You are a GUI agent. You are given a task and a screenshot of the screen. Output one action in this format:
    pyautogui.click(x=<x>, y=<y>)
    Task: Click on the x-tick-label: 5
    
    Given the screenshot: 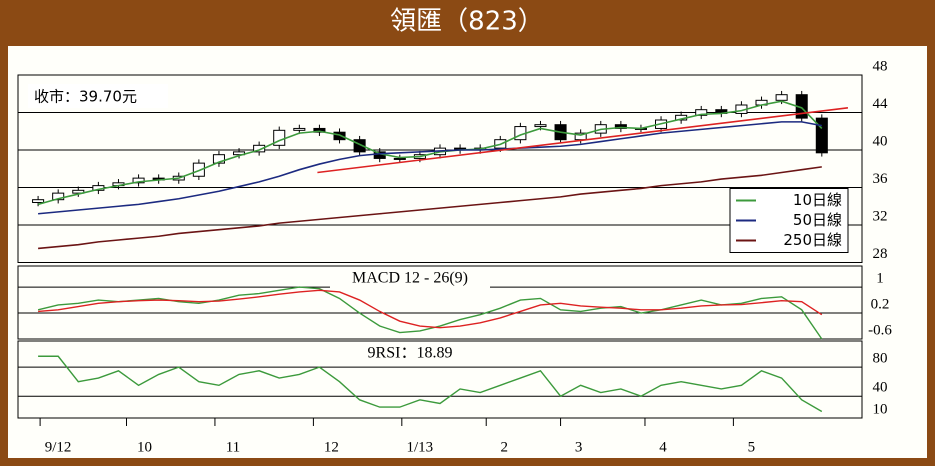 What is the action you would take?
    pyautogui.click(x=752, y=447)
    